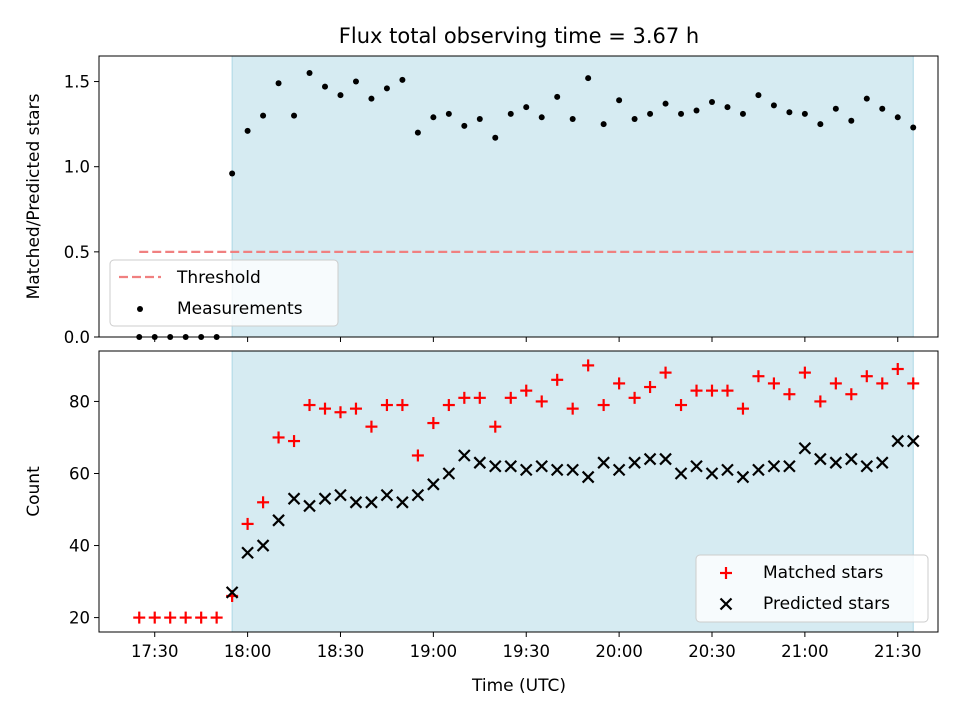 The width and height of the screenshot is (960, 720). Describe the element at coordinates (518, 686) in the screenshot. I see `x-axis-label: Time (UTC)` at that location.